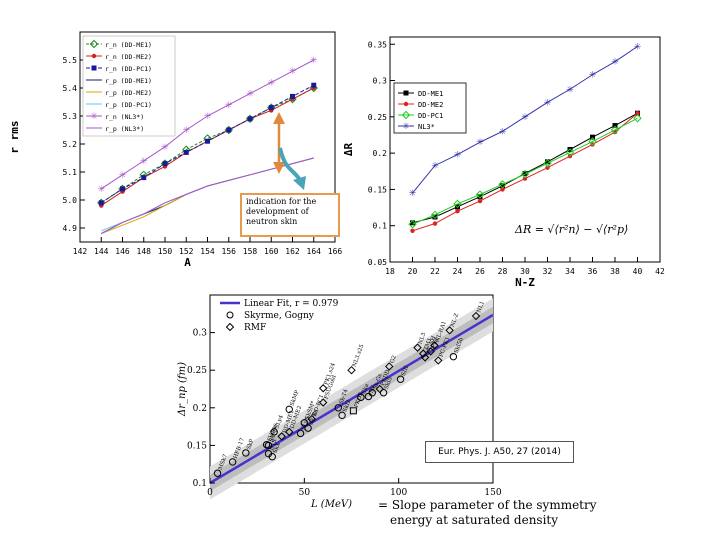  What do you see at coordinates (377, 44) in the screenshot?
I see `y-tick-label: 0.35` at bounding box center [377, 44].